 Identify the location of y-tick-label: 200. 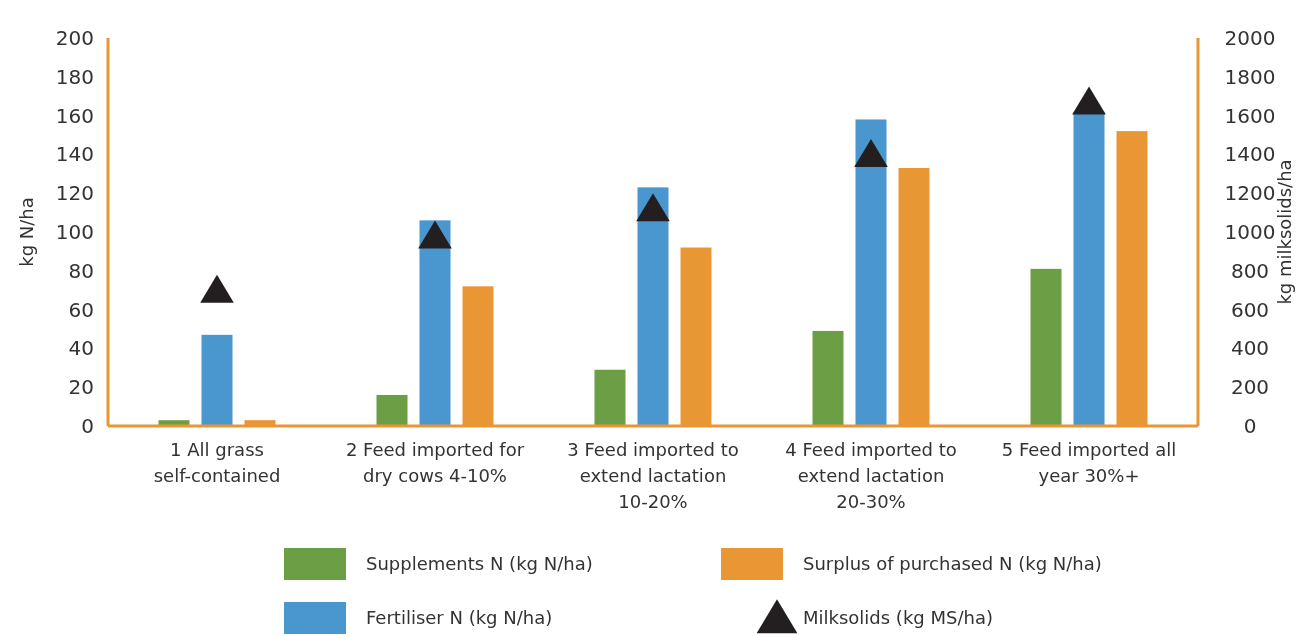
(74, 38).